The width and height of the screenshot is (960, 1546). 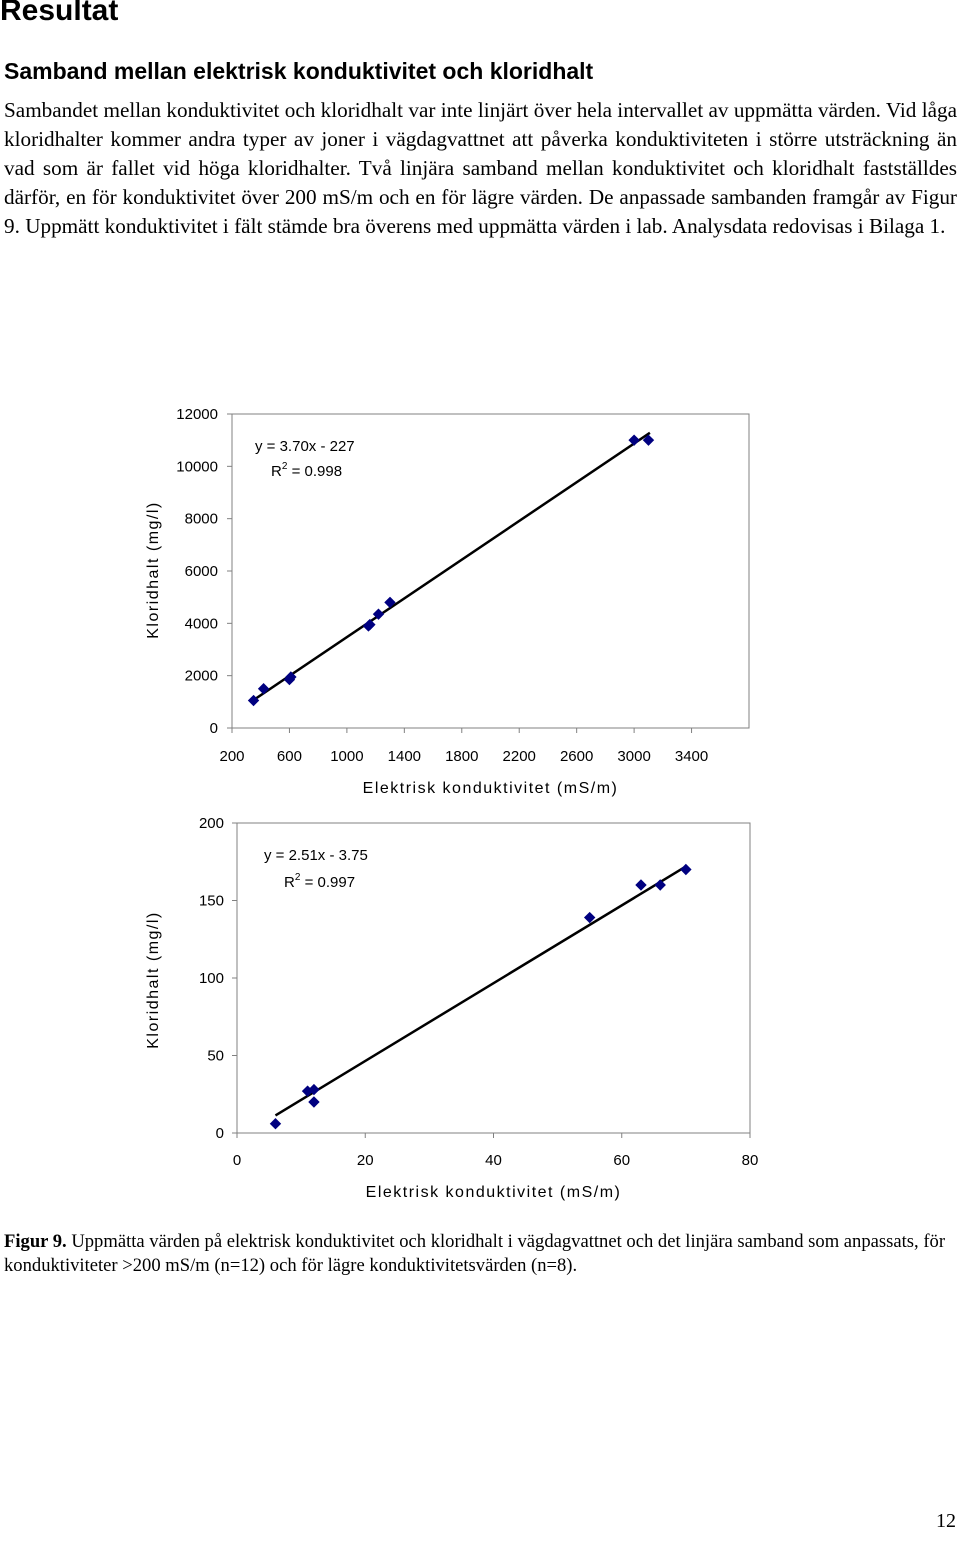 I want to click on y-tick-label: 200, so click(x=211, y=823).